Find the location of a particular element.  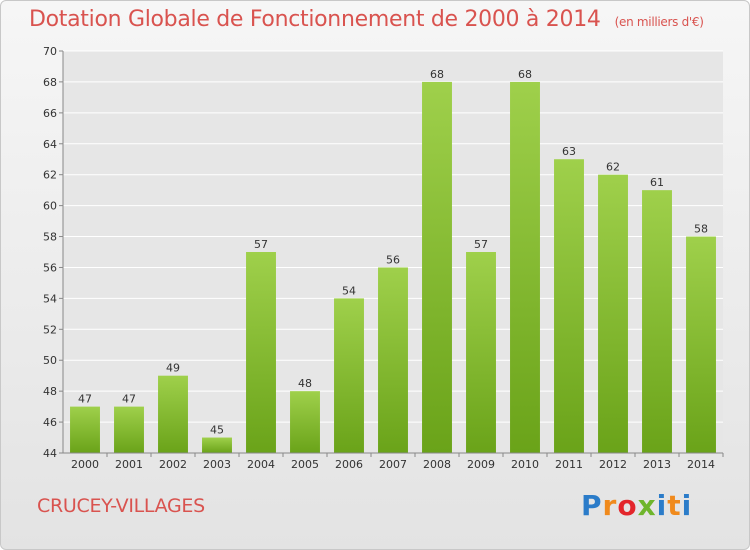

bar-2003 is located at coordinates (217, 445).